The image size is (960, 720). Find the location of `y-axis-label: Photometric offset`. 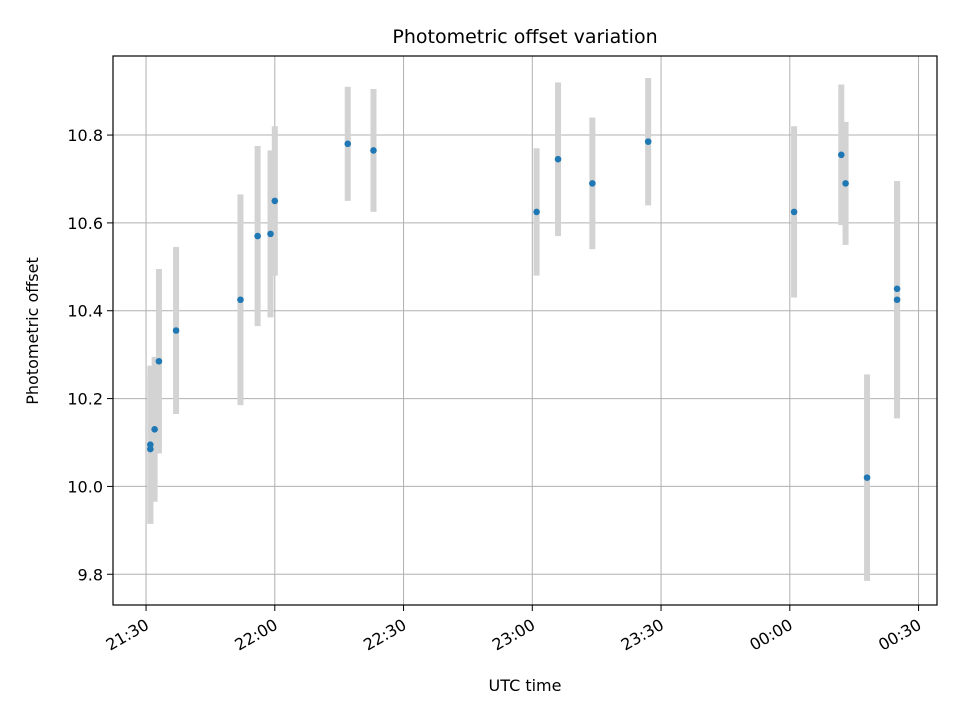

y-axis-label: Photometric offset is located at coordinates (32, 331).